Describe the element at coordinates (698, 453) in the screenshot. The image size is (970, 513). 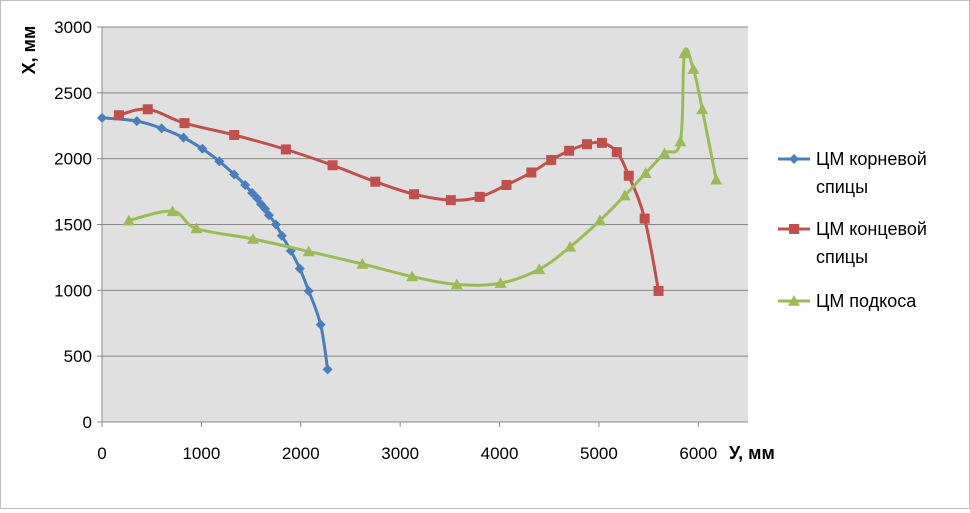
I see `x-tick-label: 6000` at that location.